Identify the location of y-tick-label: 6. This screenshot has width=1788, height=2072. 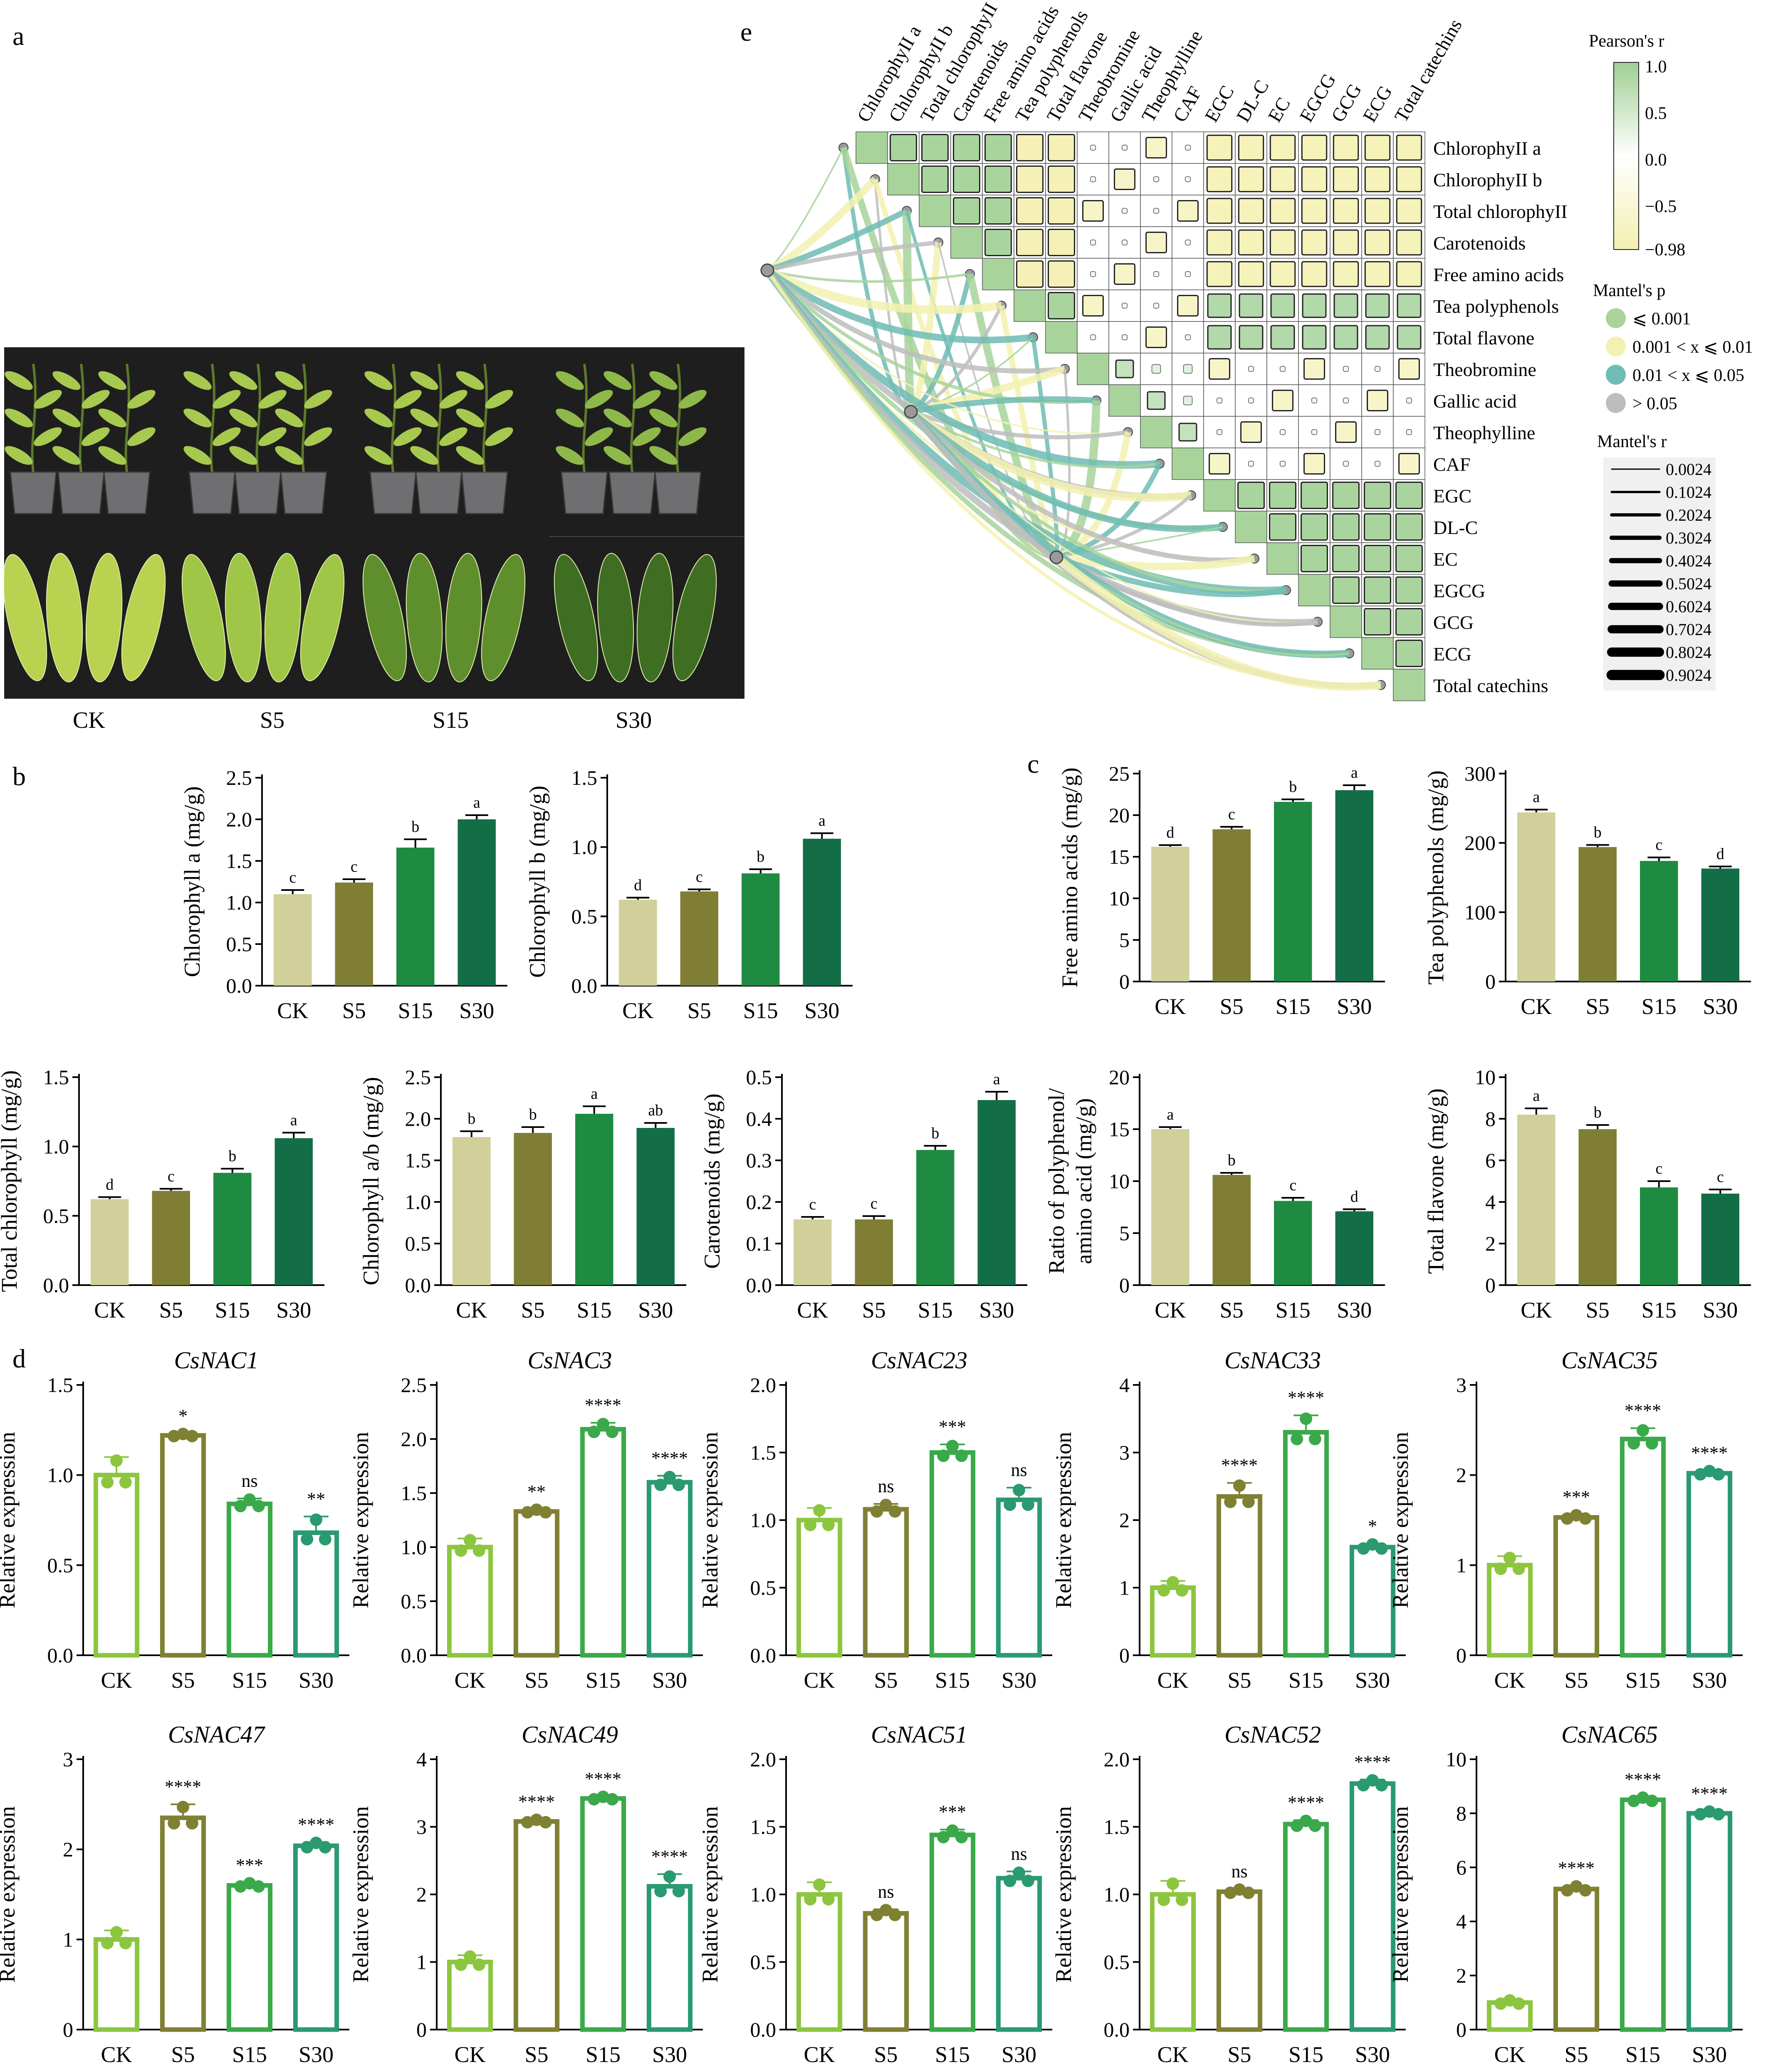
(1461, 1867).